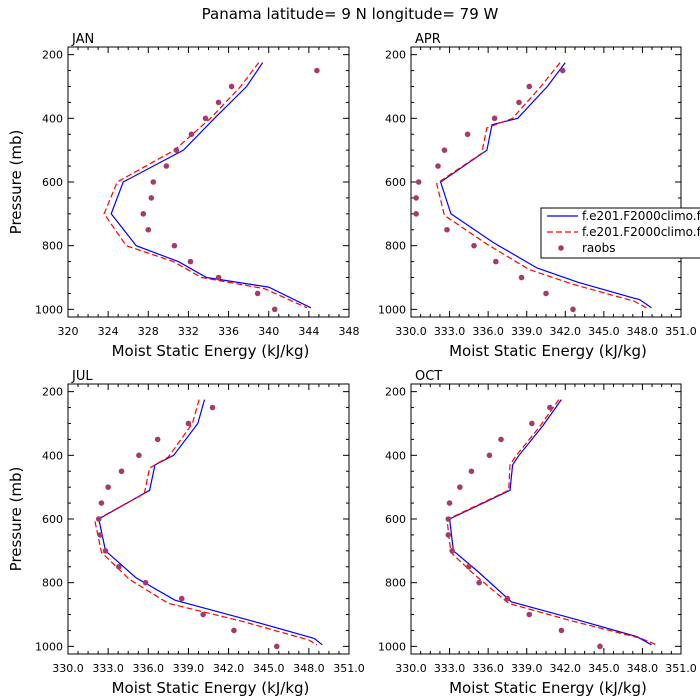  What do you see at coordinates (395, 583) in the screenshot?
I see `y-tick-label: 800` at bounding box center [395, 583].